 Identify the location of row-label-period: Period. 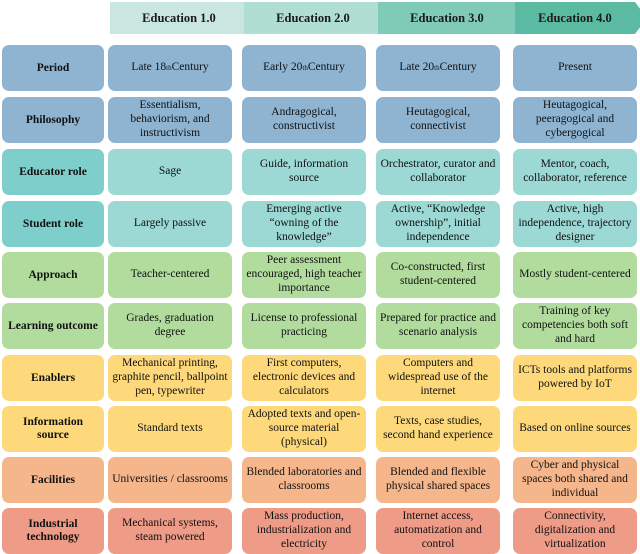
(53, 68).